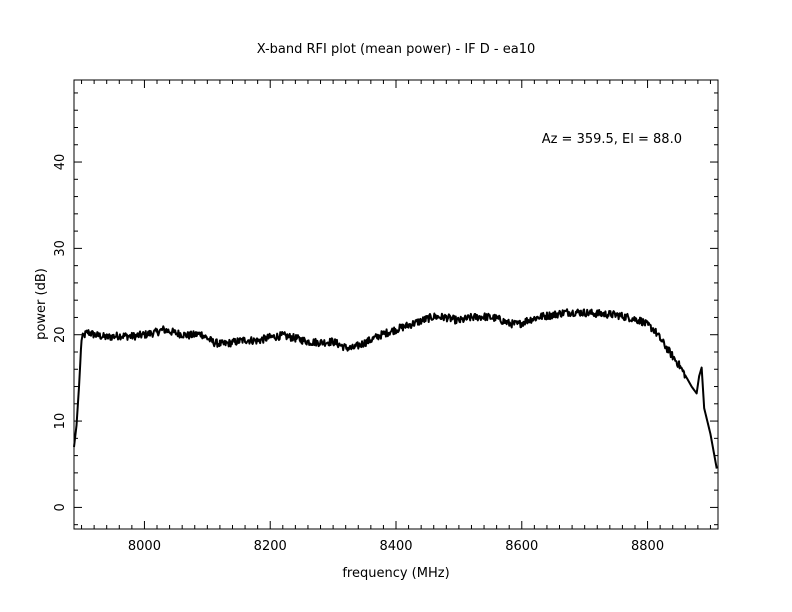 The width and height of the screenshot is (792, 612). I want to click on az-el-annotation: Az = 359.5, El = 88.0, so click(612, 139).